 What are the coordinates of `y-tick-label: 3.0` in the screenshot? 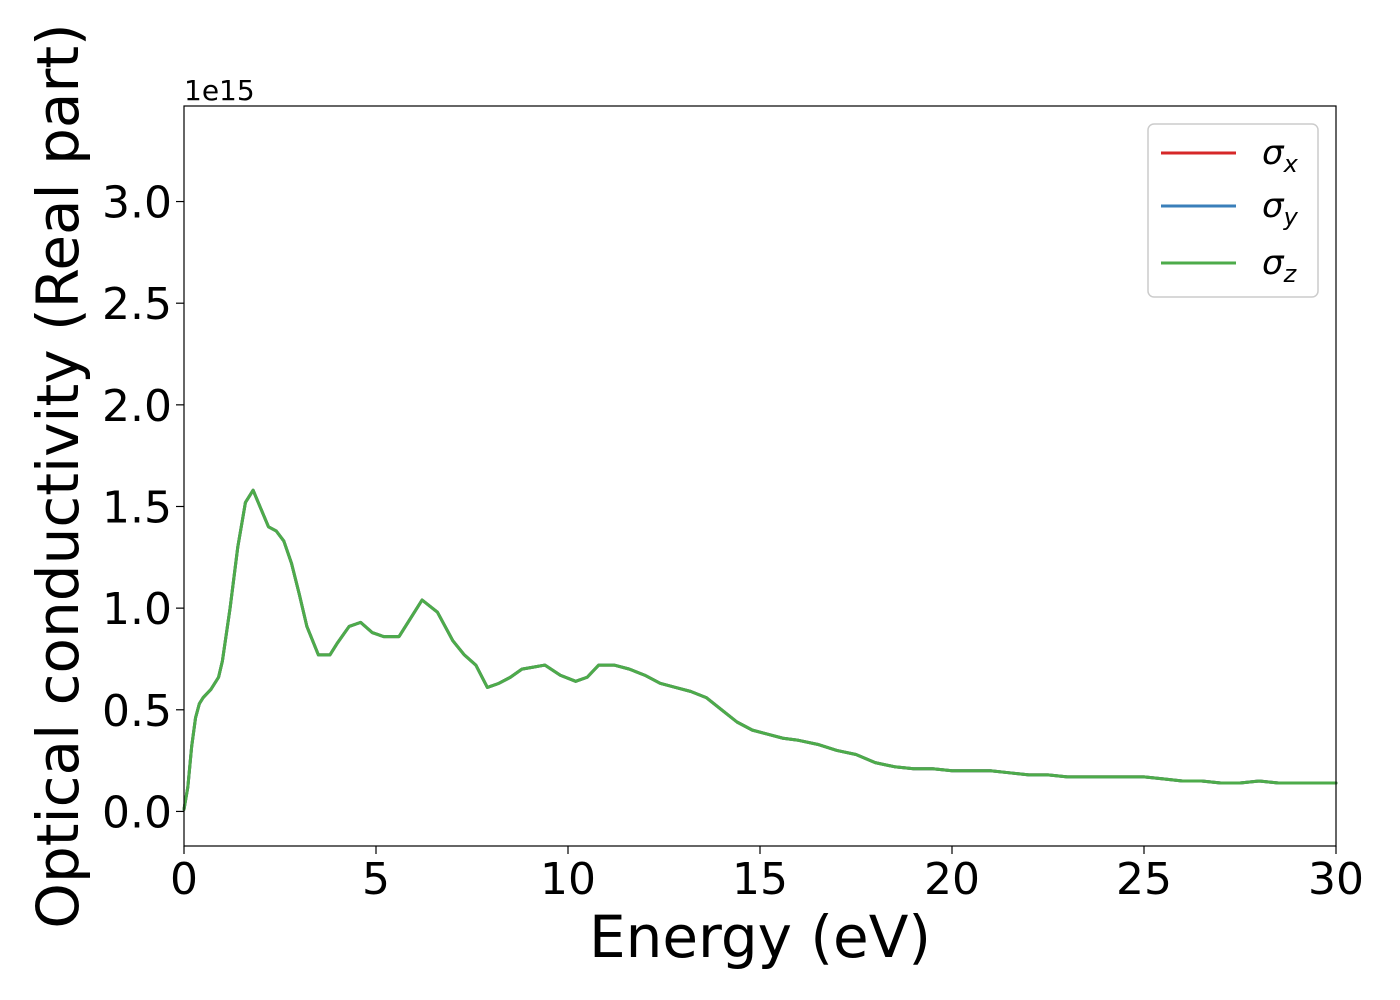 It's located at (137, 203).